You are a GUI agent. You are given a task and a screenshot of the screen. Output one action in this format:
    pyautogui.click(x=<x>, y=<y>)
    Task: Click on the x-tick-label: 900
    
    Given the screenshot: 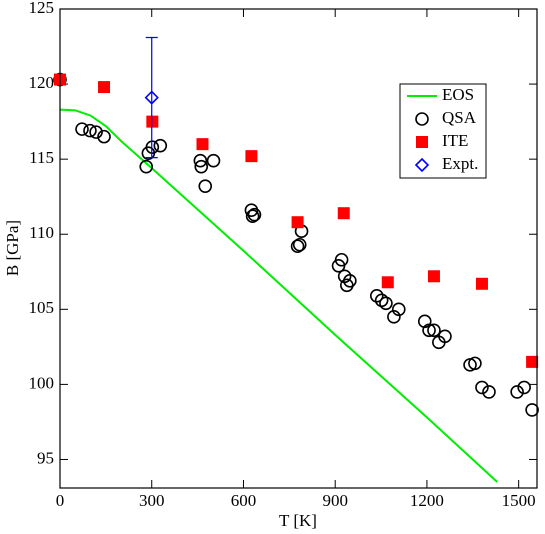 What is the action you would take?
    pyautogui.click(x=335, y=500)
    